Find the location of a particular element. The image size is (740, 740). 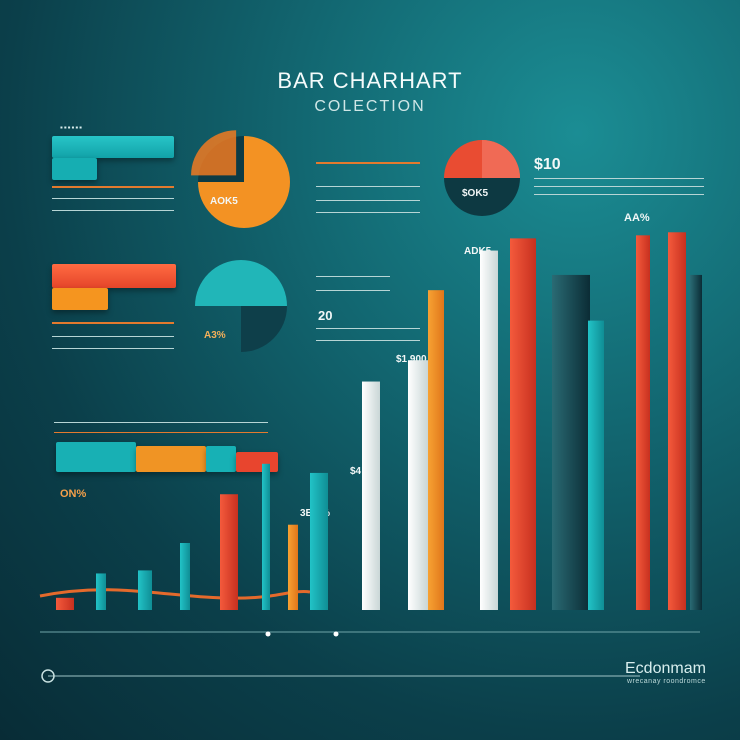

bars-value-2: $1 900 is located at coordinates (411, 359).